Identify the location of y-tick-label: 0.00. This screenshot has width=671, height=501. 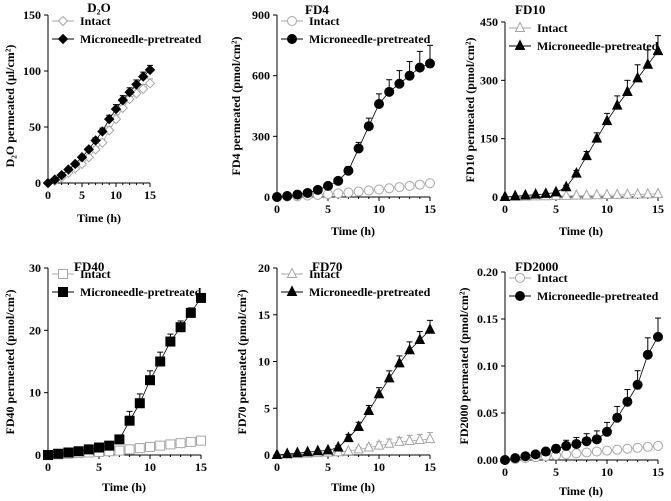
(487, 460).